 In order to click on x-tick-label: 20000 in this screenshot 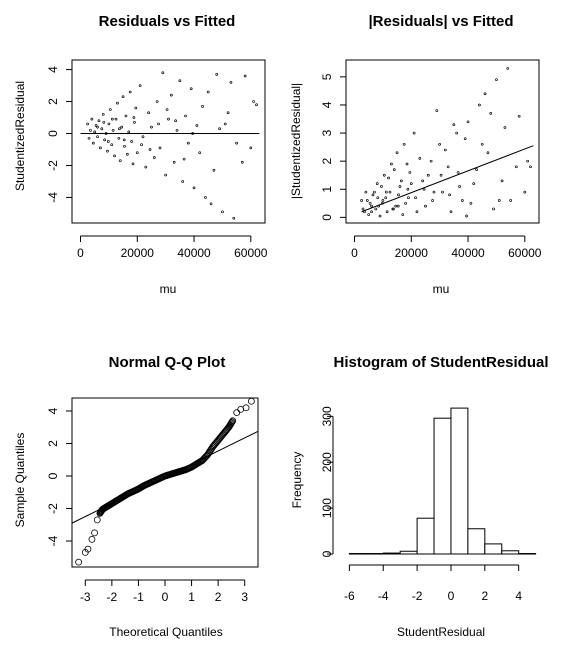, I will do `click(138, 253)`.